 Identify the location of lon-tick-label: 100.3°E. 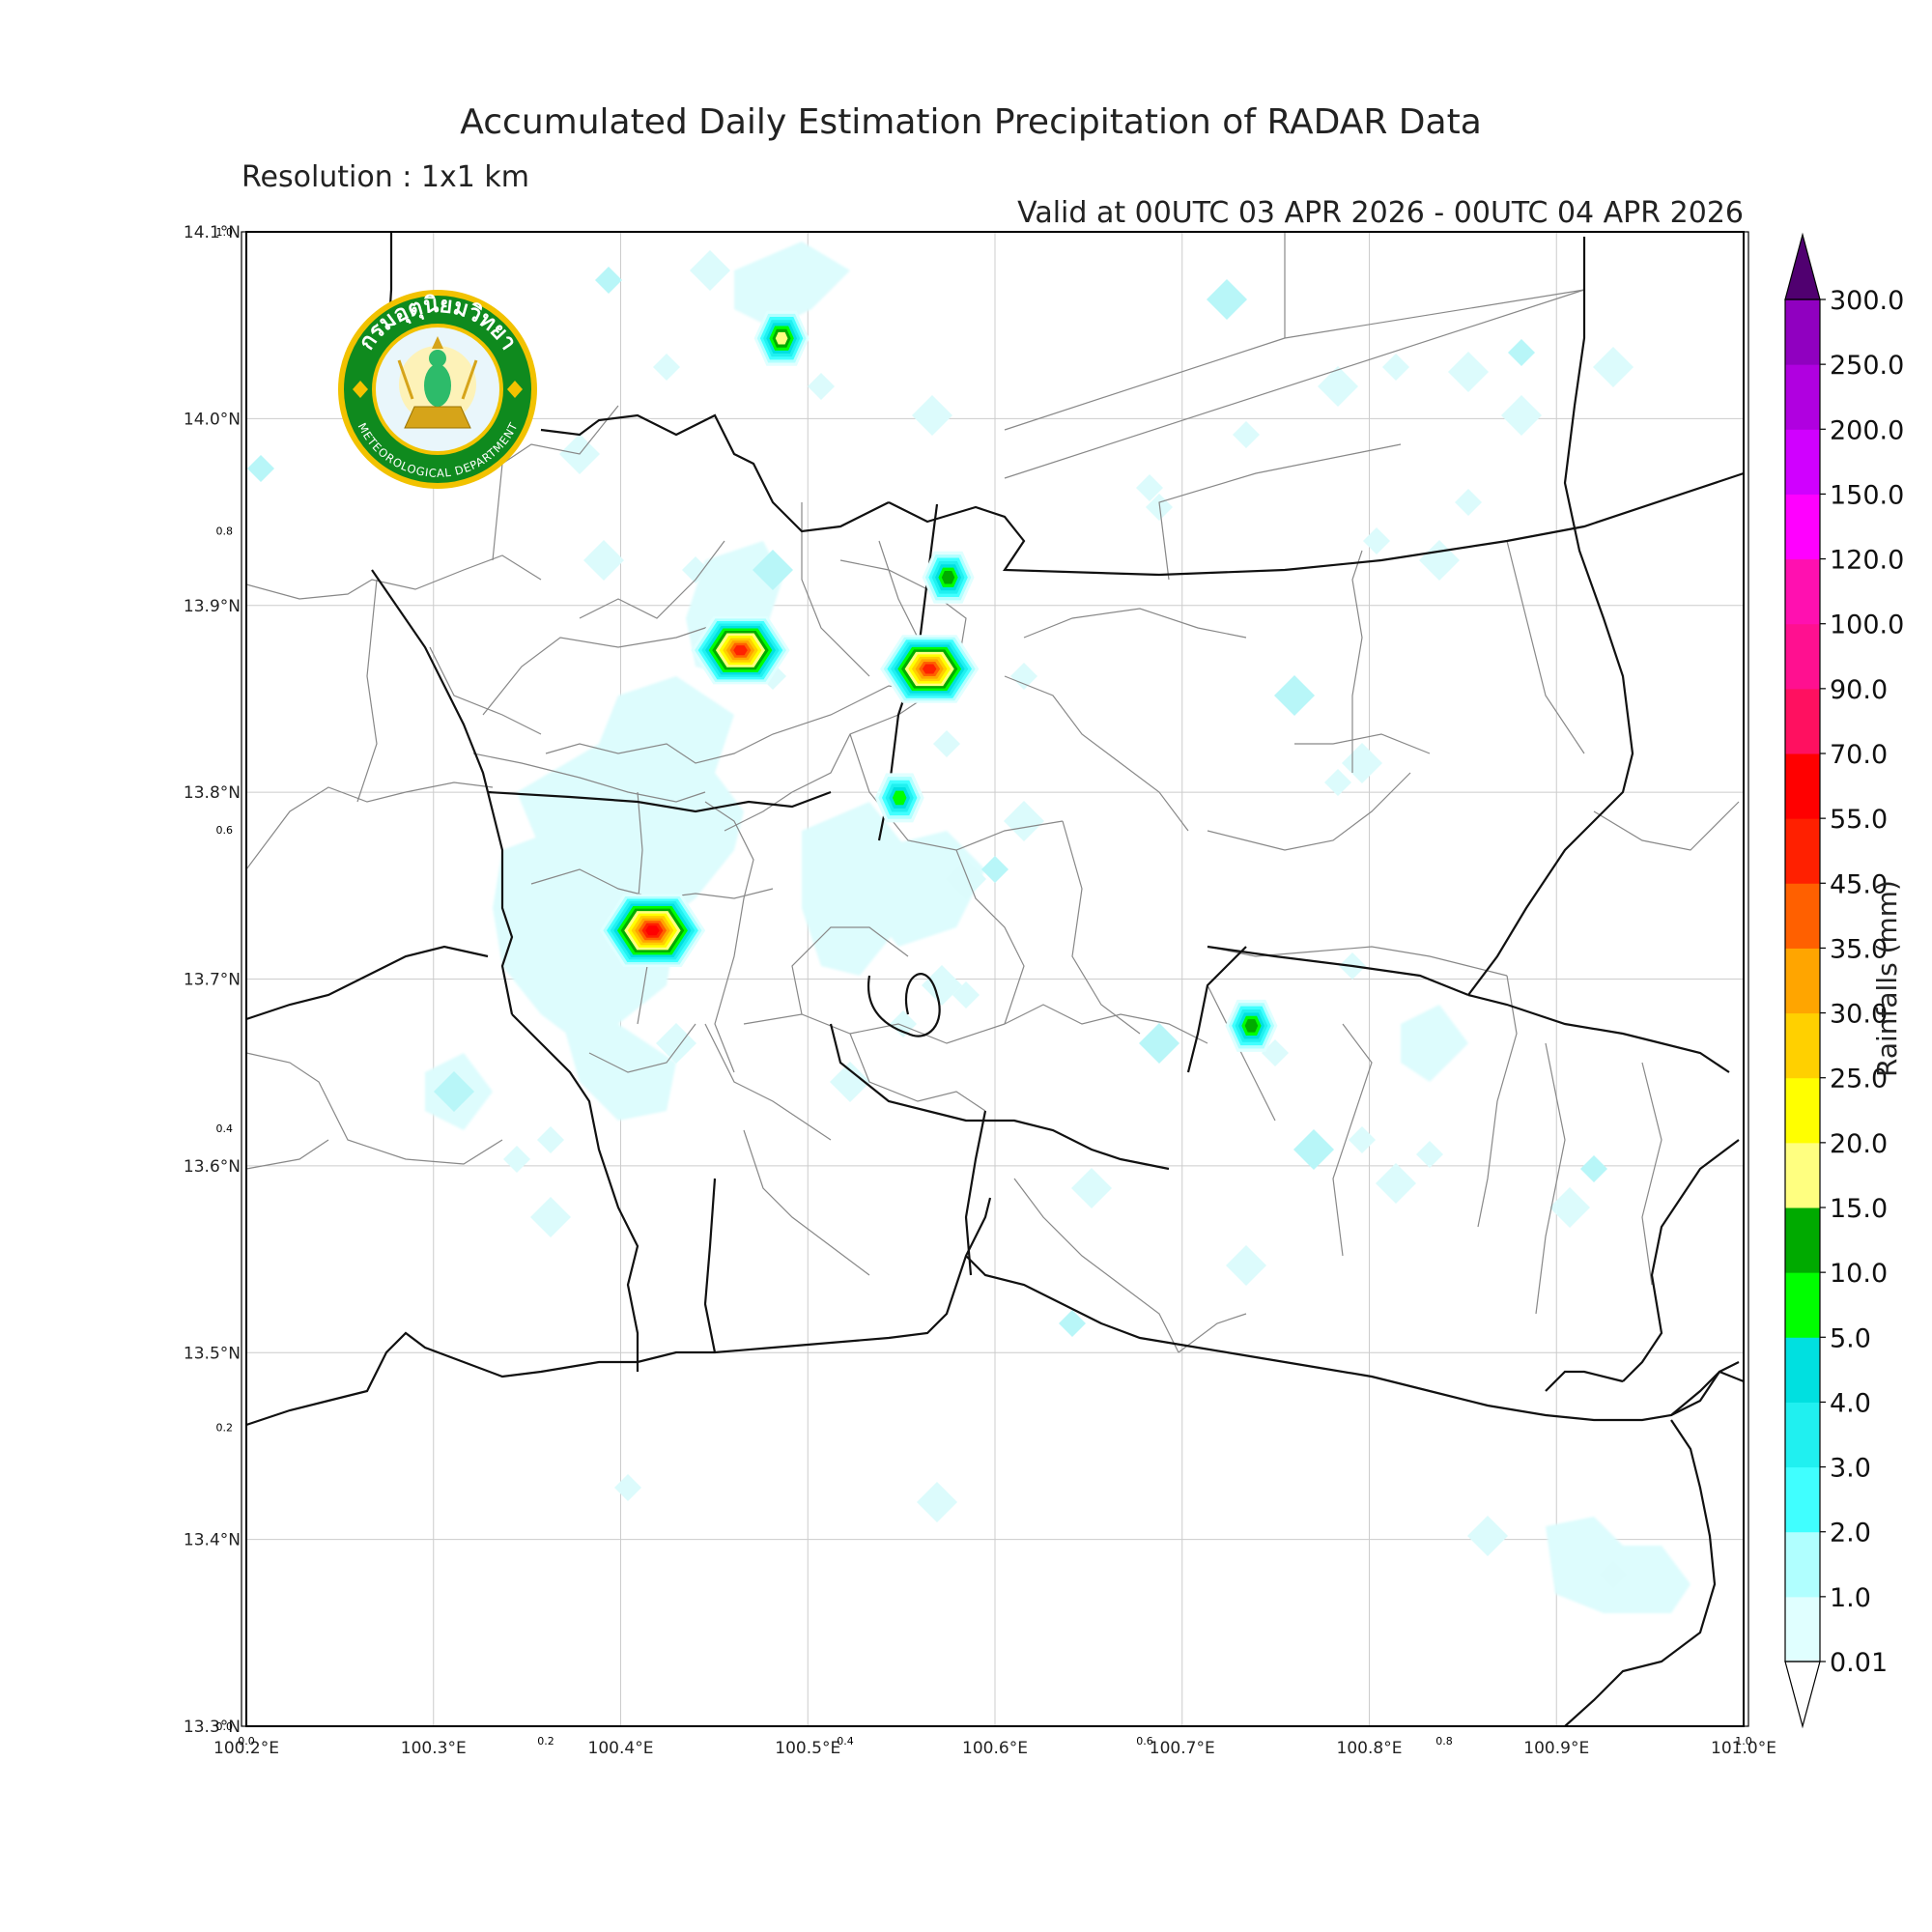
(434, 1748).